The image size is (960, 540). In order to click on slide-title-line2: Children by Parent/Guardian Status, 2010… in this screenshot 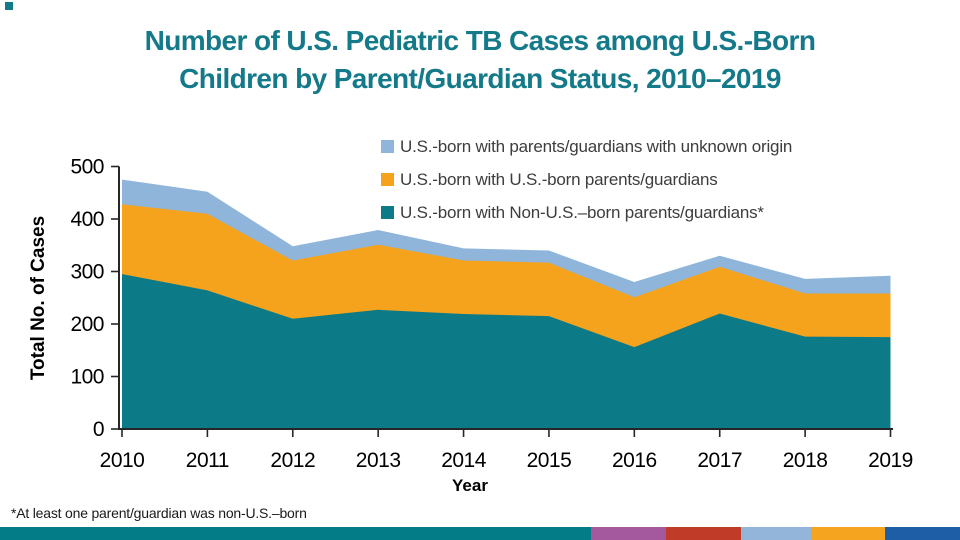, I will do `click(480, 78)`.